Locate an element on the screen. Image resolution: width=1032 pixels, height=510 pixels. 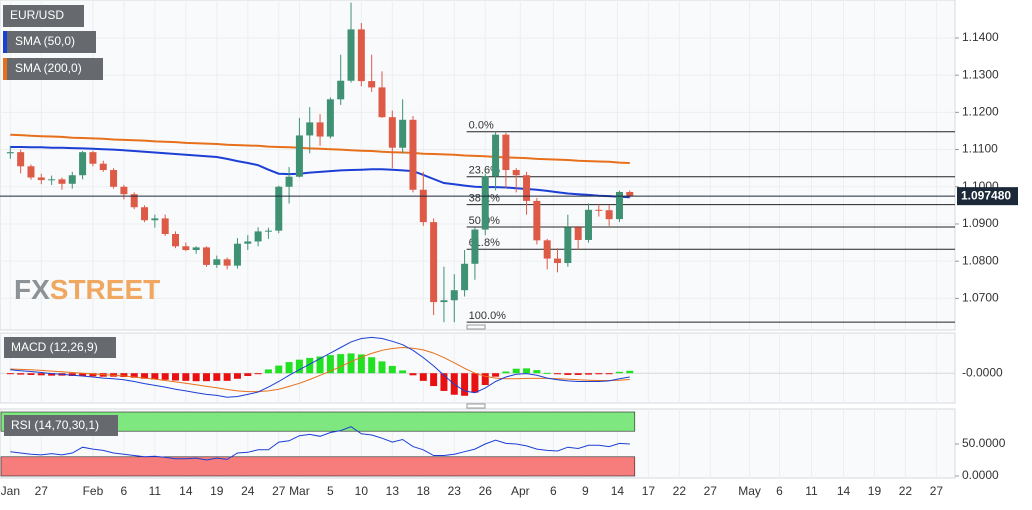
x-tick-label: 10 is located at coordinates (362, 491).